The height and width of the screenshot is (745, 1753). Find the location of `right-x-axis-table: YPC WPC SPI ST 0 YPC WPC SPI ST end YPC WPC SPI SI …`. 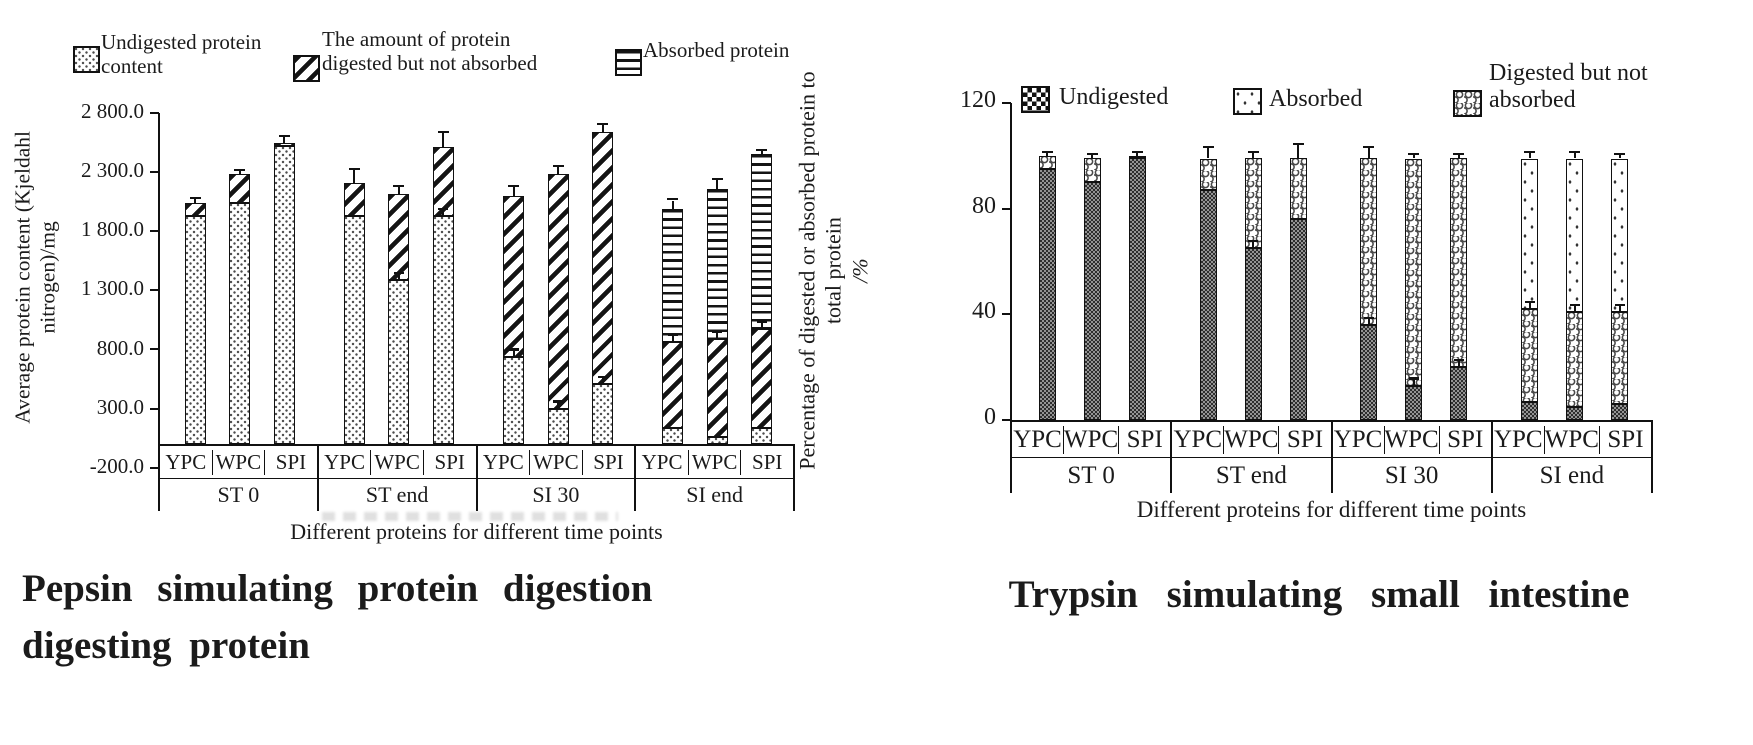

right-x-axis-table: YPC WPC SPI ST 0 YPC WPC SPI ST end YPC WPC SPI SI … is located at coordinates (1331, 456).